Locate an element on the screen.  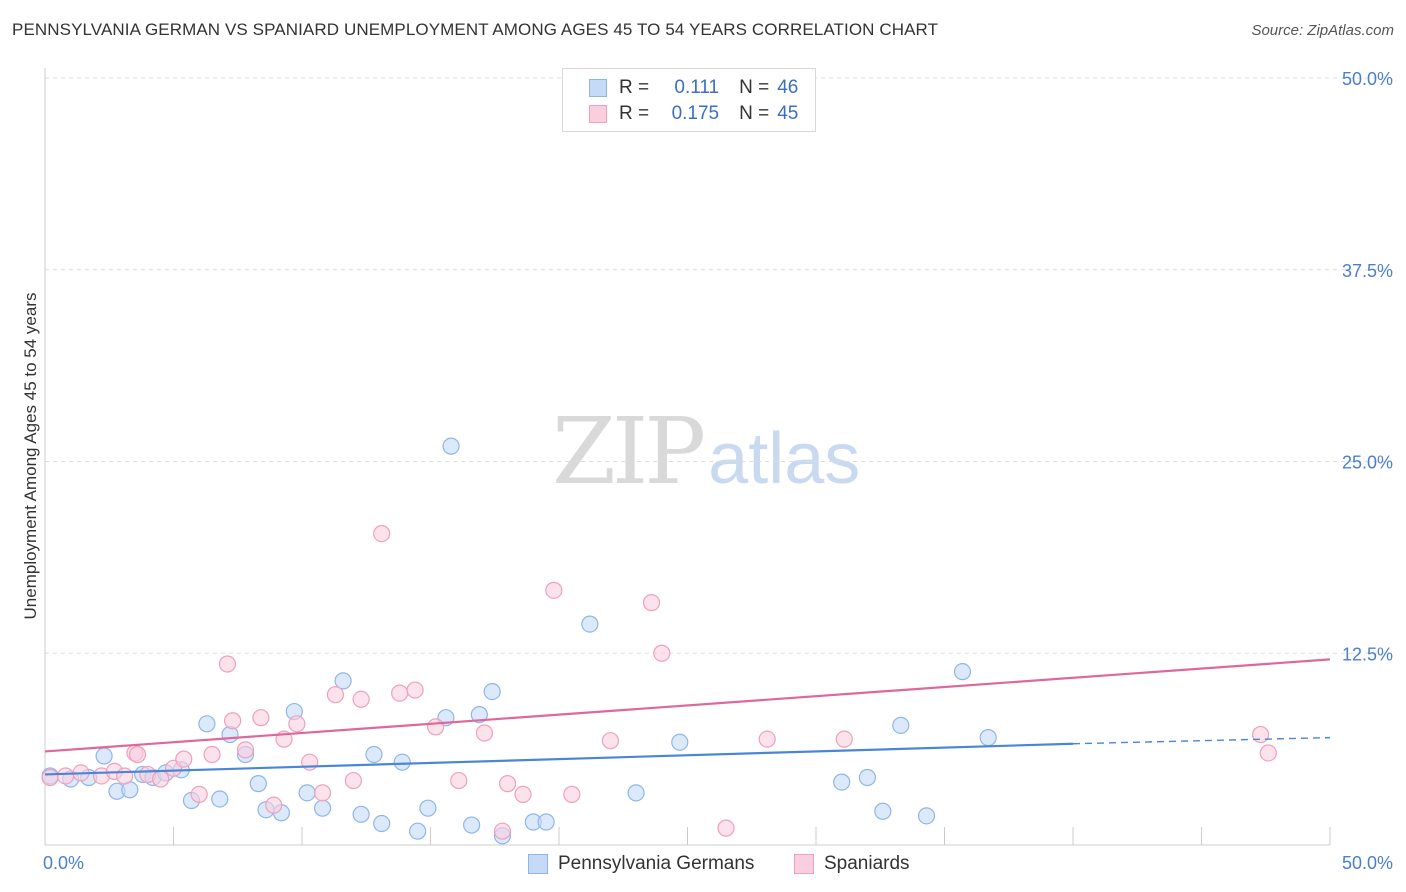
trend-line-extension is located at coordinates (1201, 740).